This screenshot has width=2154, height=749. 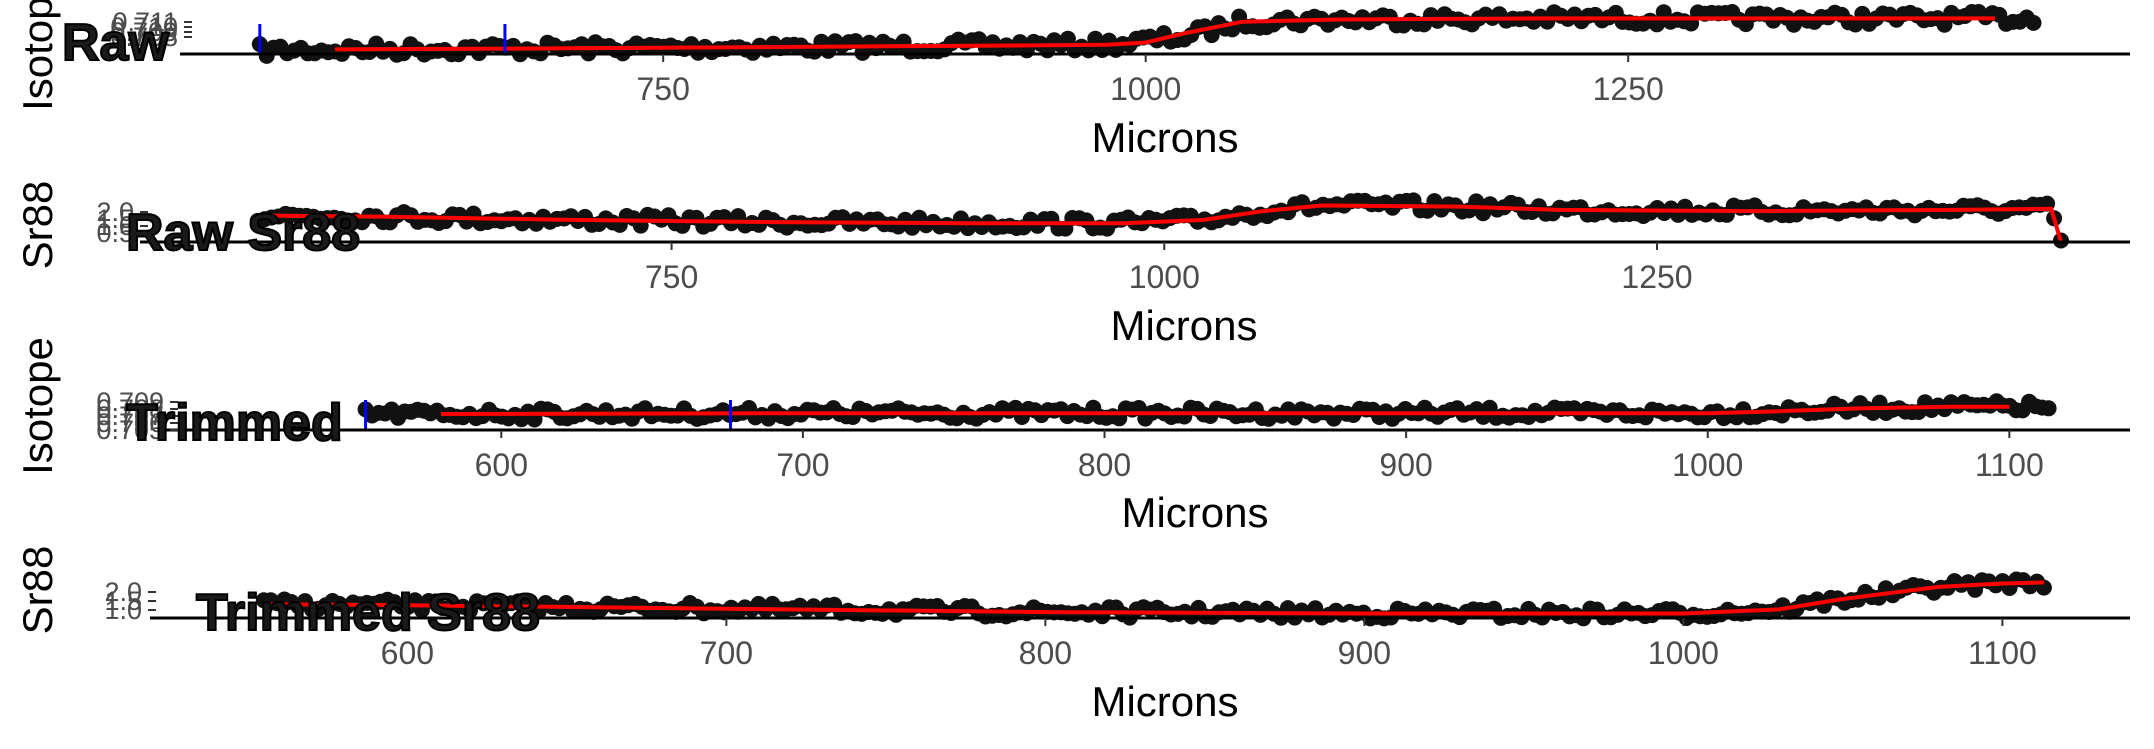 What do you see at coordinates (130, 416) in the screenshot?
I see `y-tick-label: 0.707` at bounding box center [130, 416].